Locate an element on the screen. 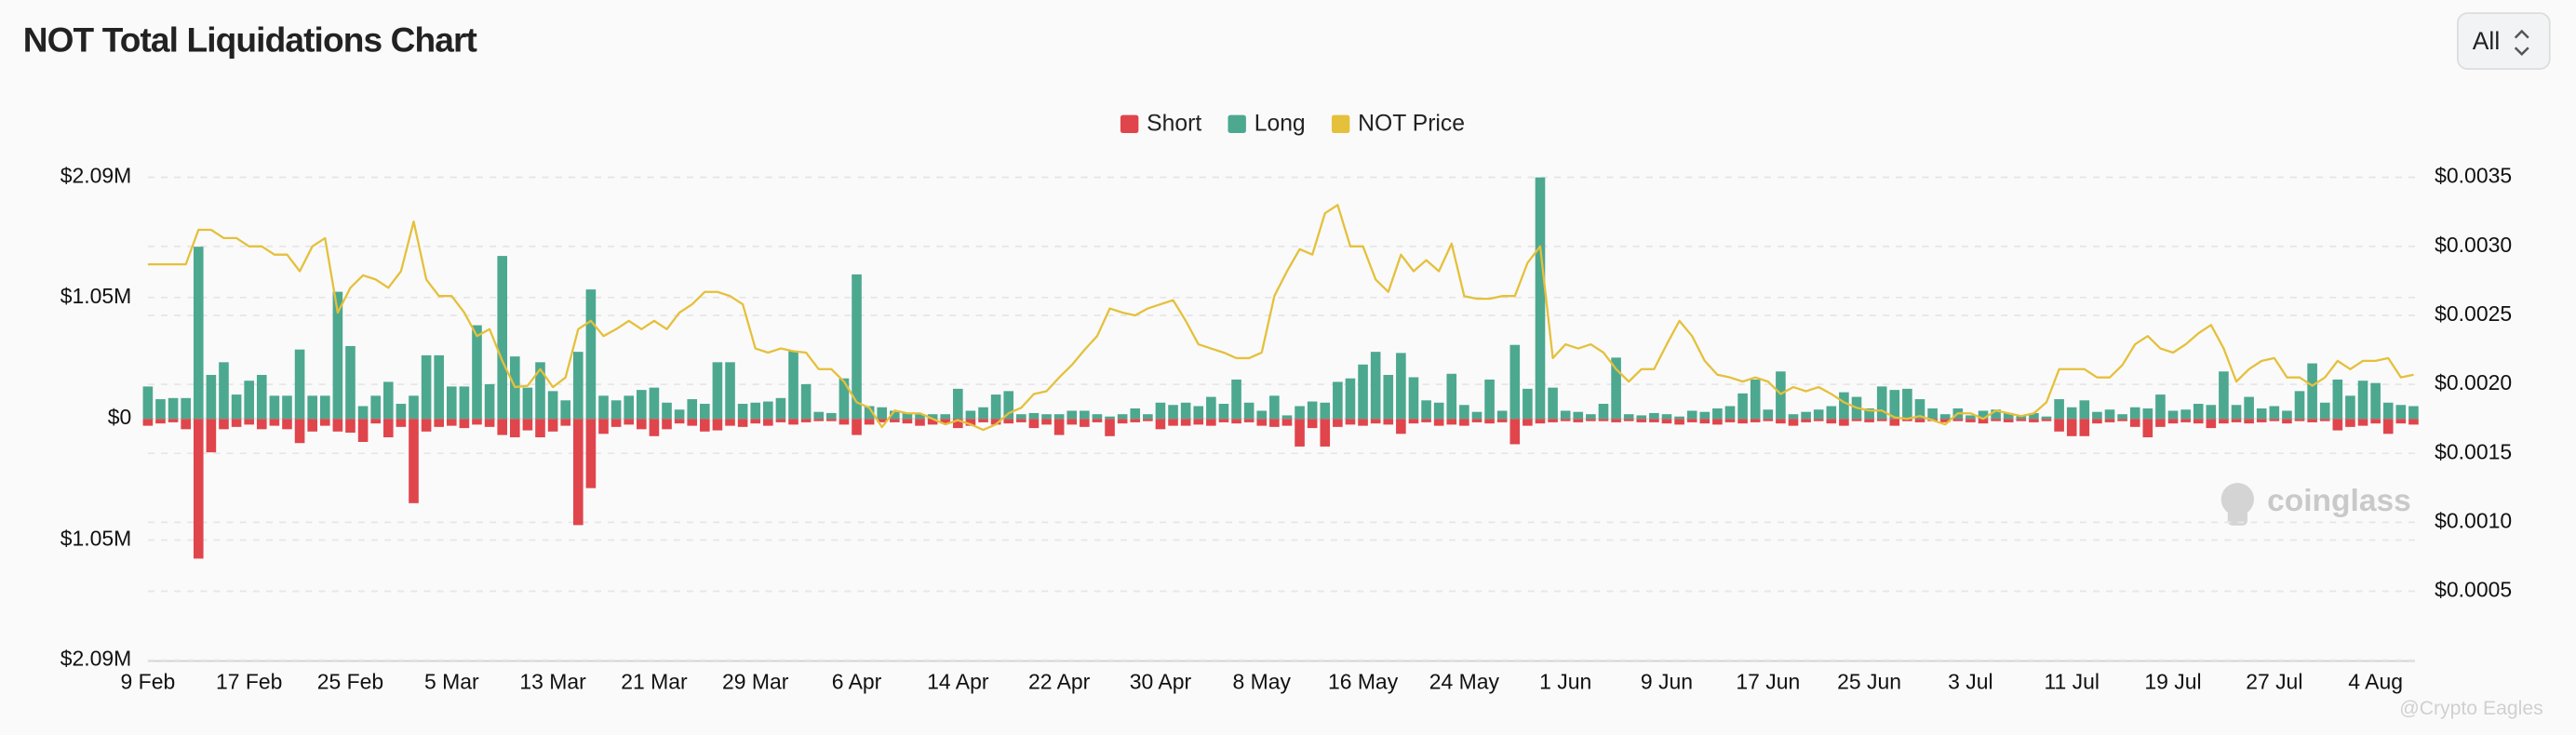 The height and width of the screenshot is (735, 2576). chevron-icon is located at coordinates (2521, 43).